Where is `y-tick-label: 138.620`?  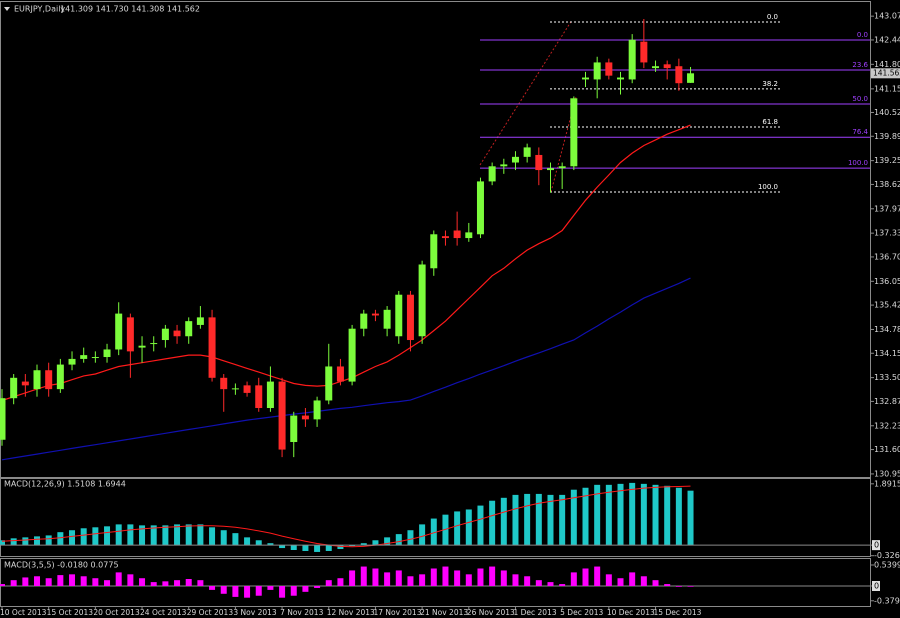
y-tick-label: 138.620 is located at coordinates (887, 184).